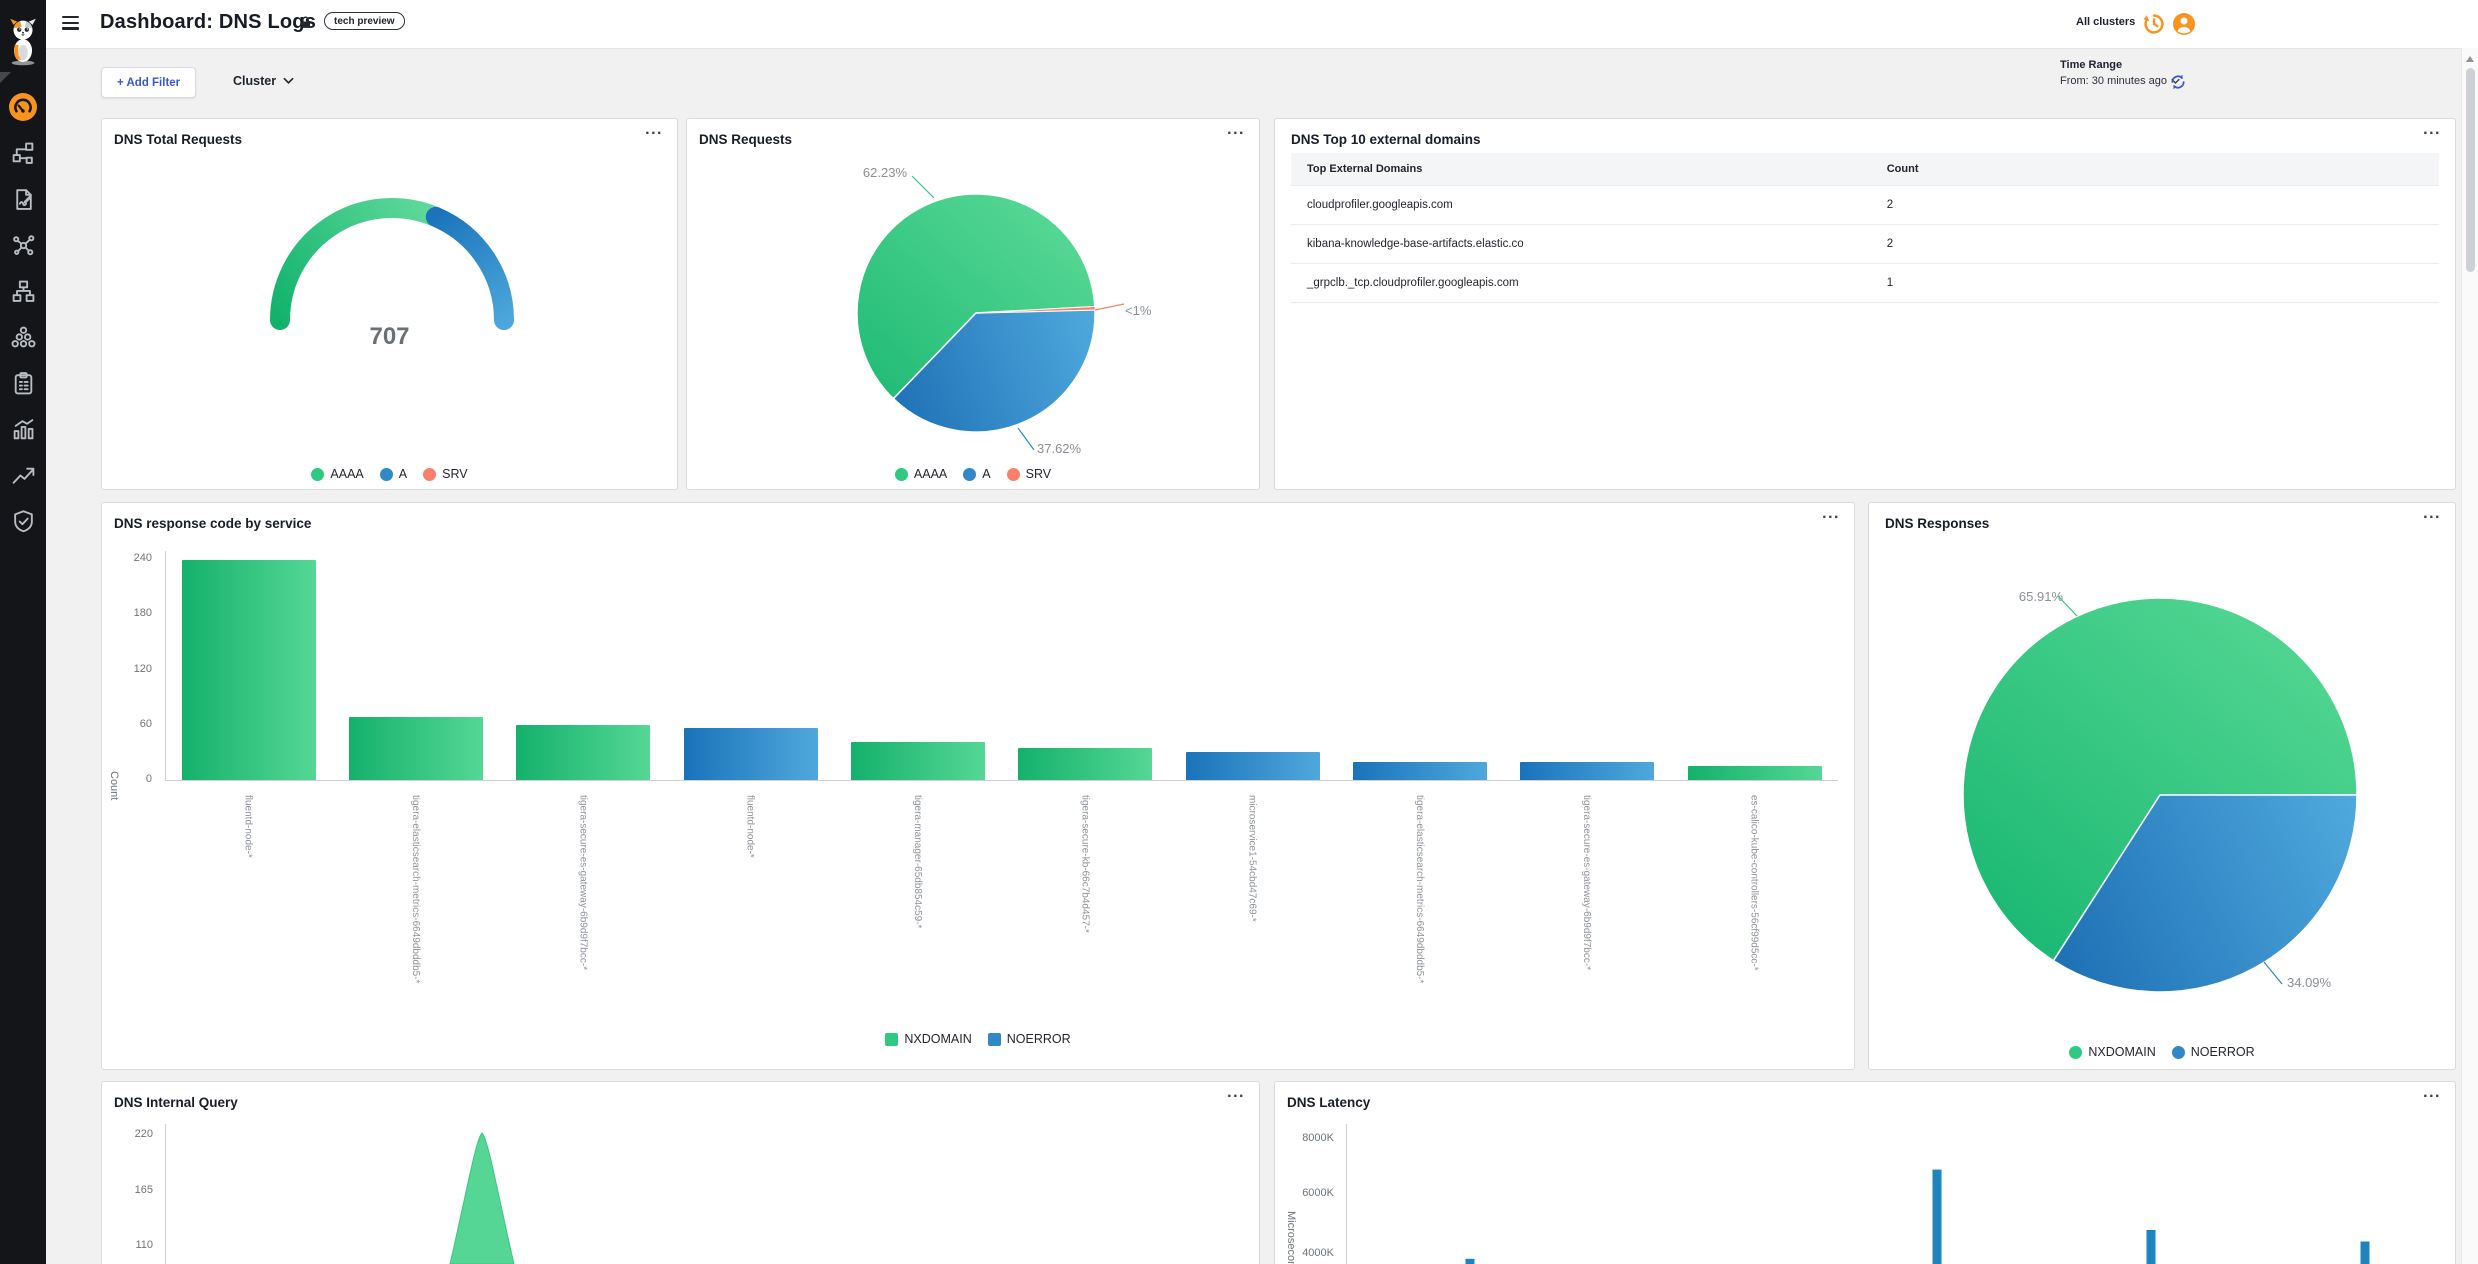 This screenshot has height=1264, width=2478. What do you see at coordinates (1059, 448) in the screenshot?
I see `pie-slice-label: 37.62%` at bounding box center [1059, 448].